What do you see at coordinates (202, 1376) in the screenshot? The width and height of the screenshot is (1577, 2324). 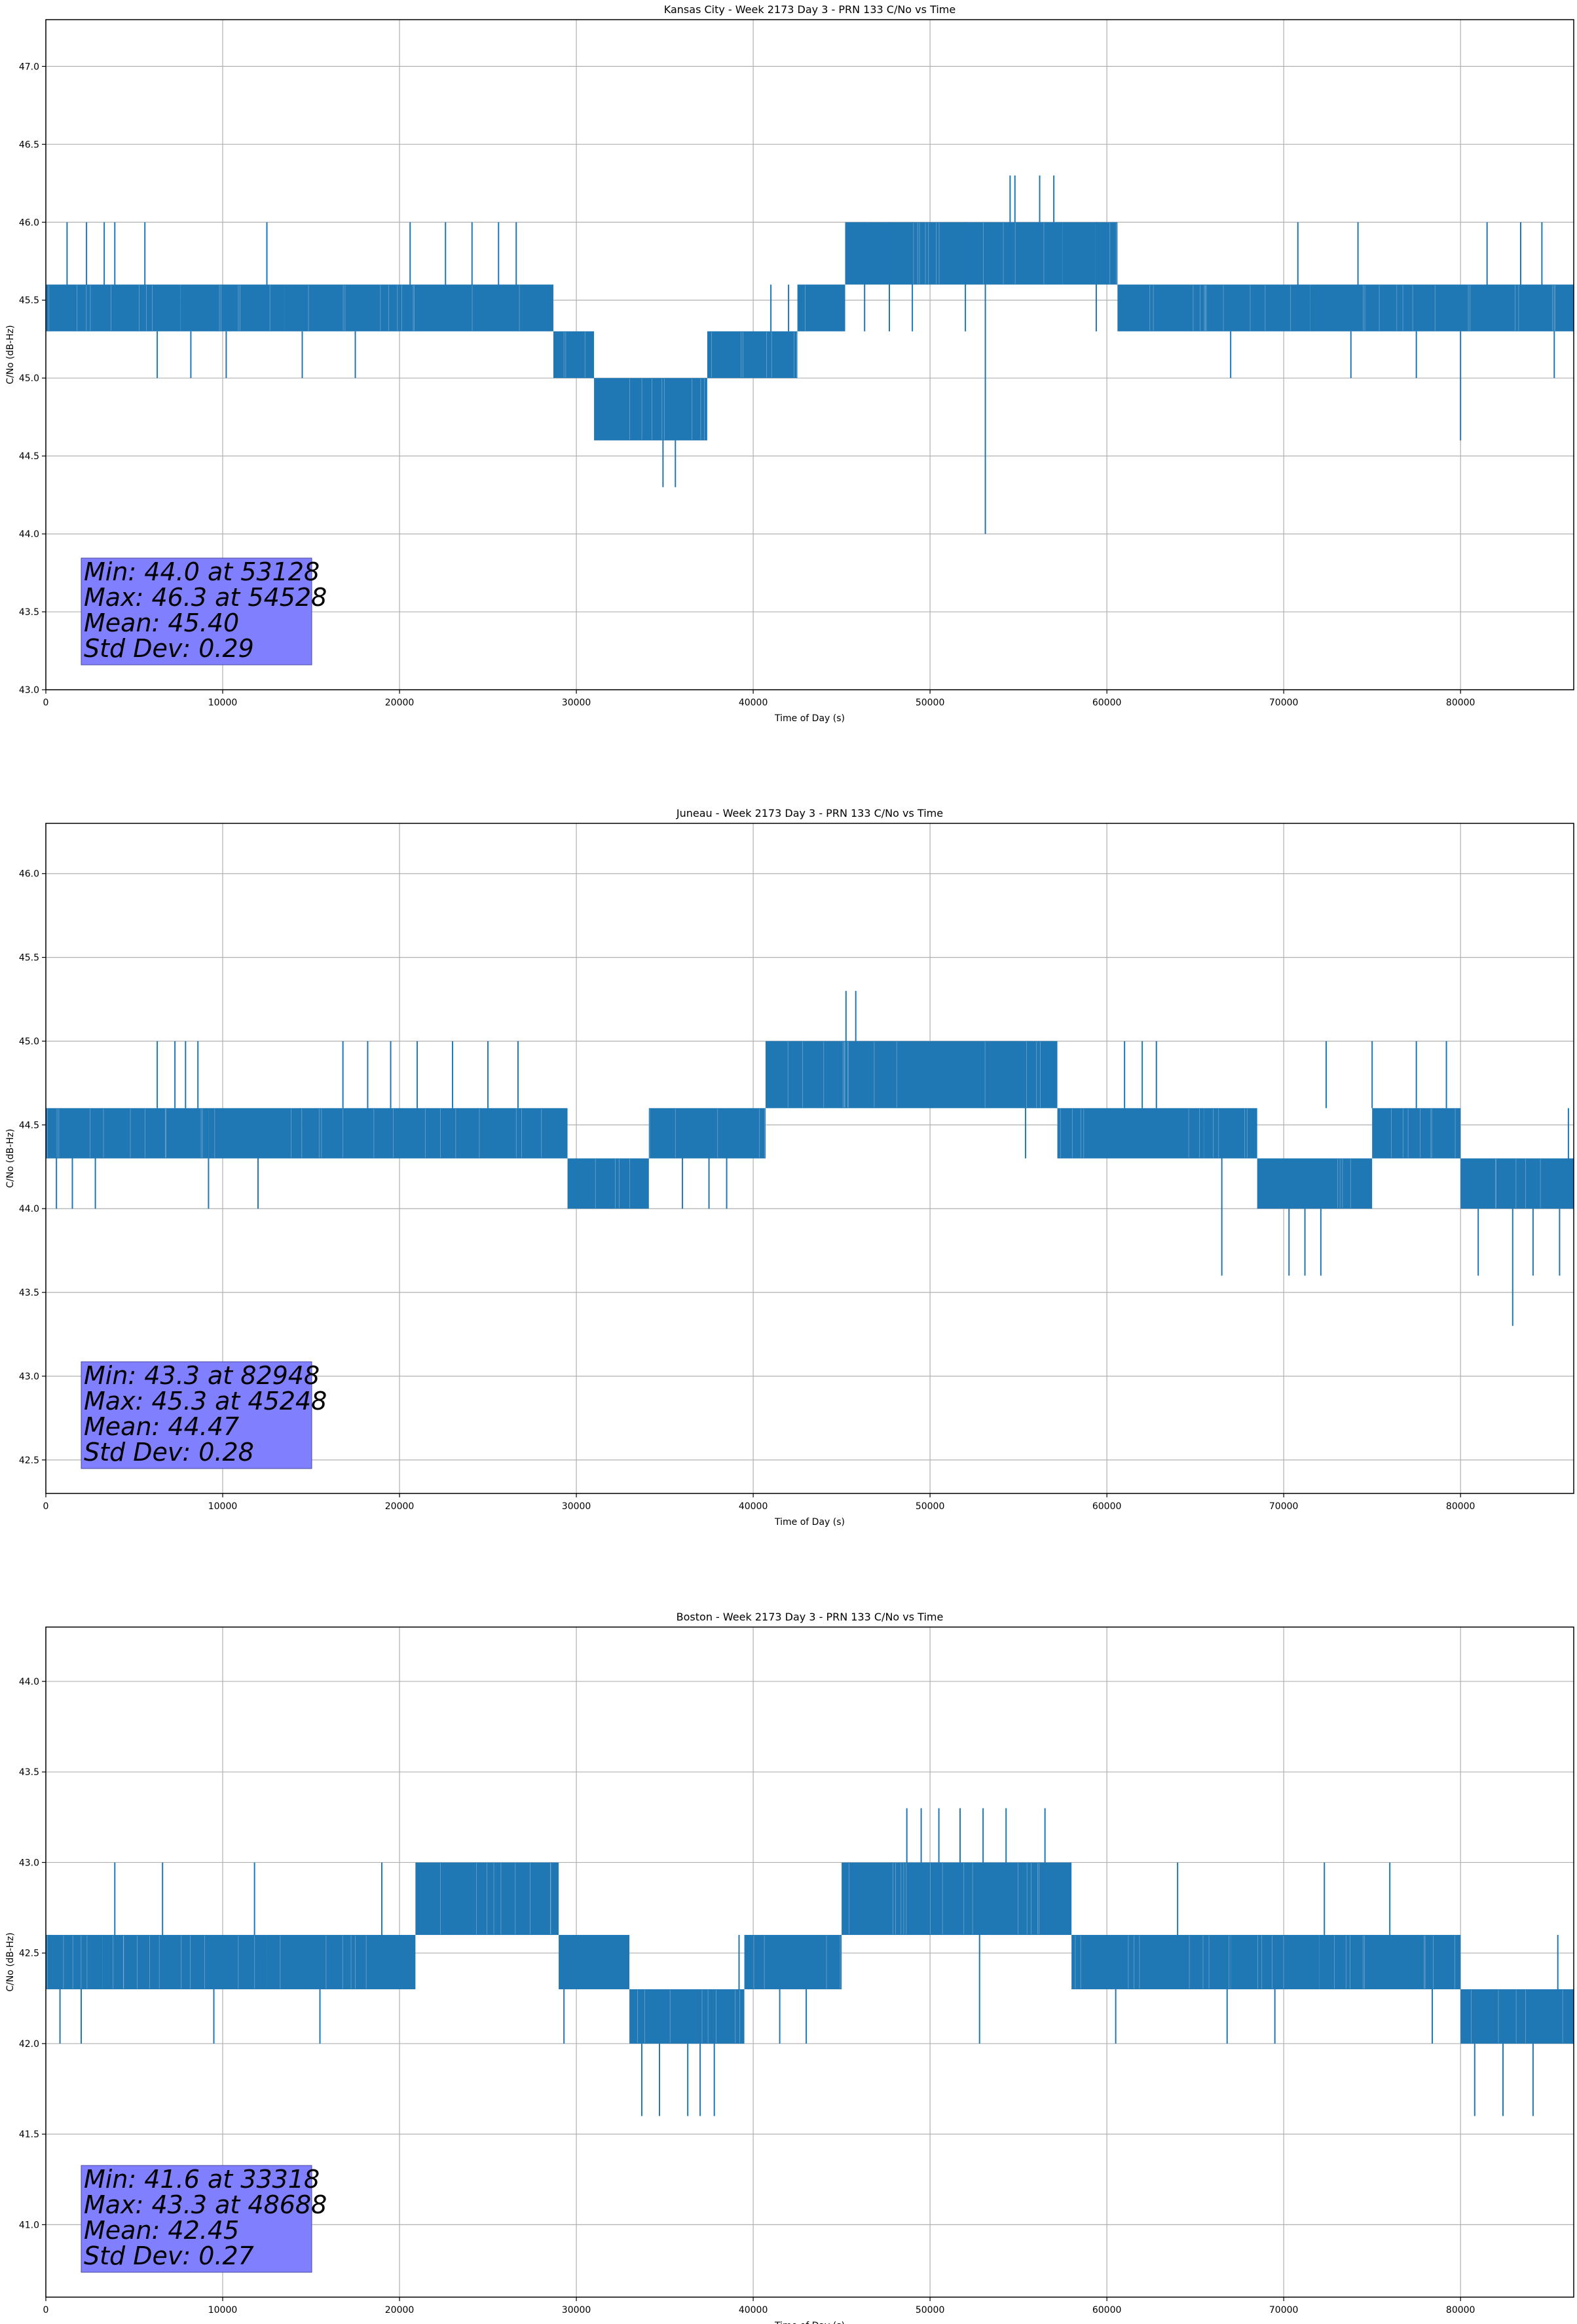 I see `stats-min: Min: 43.3 at 82948` at bounding box center [202, 1376].